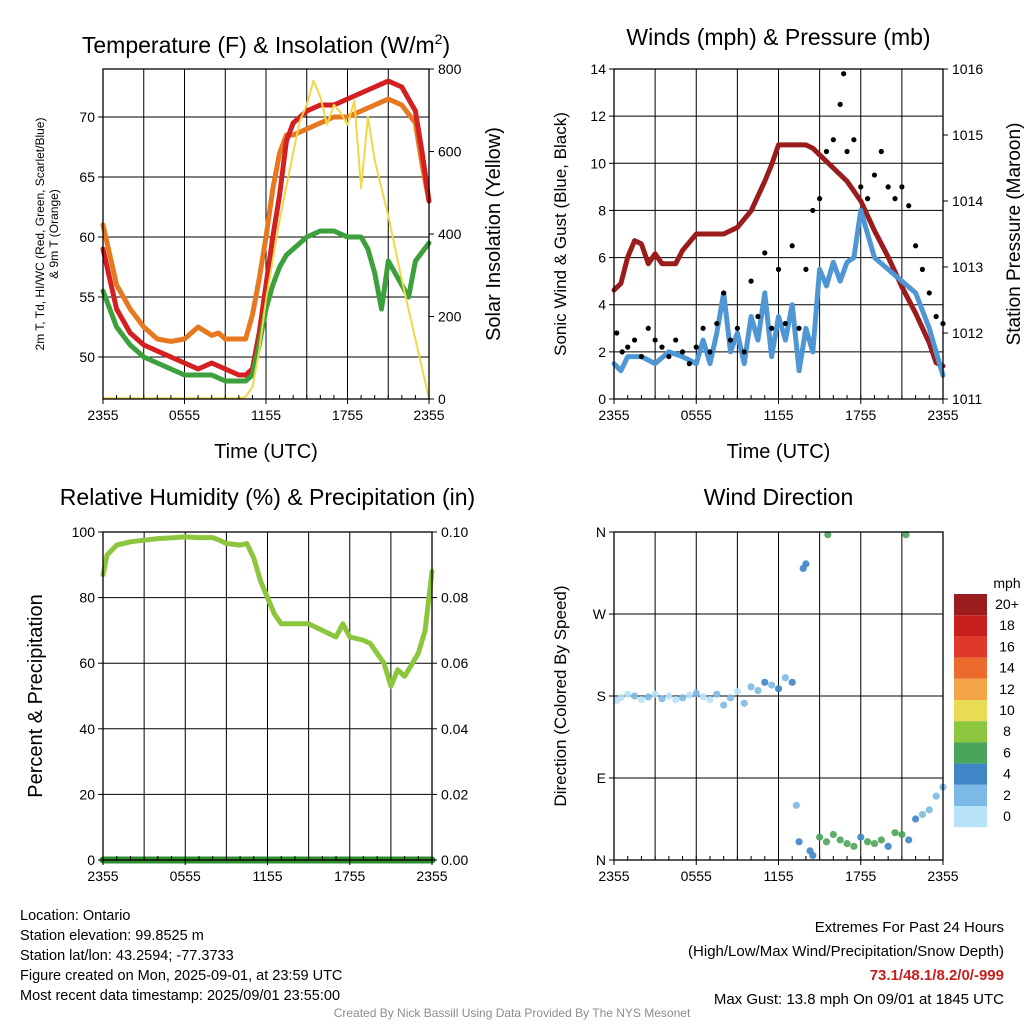  Describe the element at coordinates (967, 333) in the screenshot. I see `y2-tick-label: 1012` at that location.